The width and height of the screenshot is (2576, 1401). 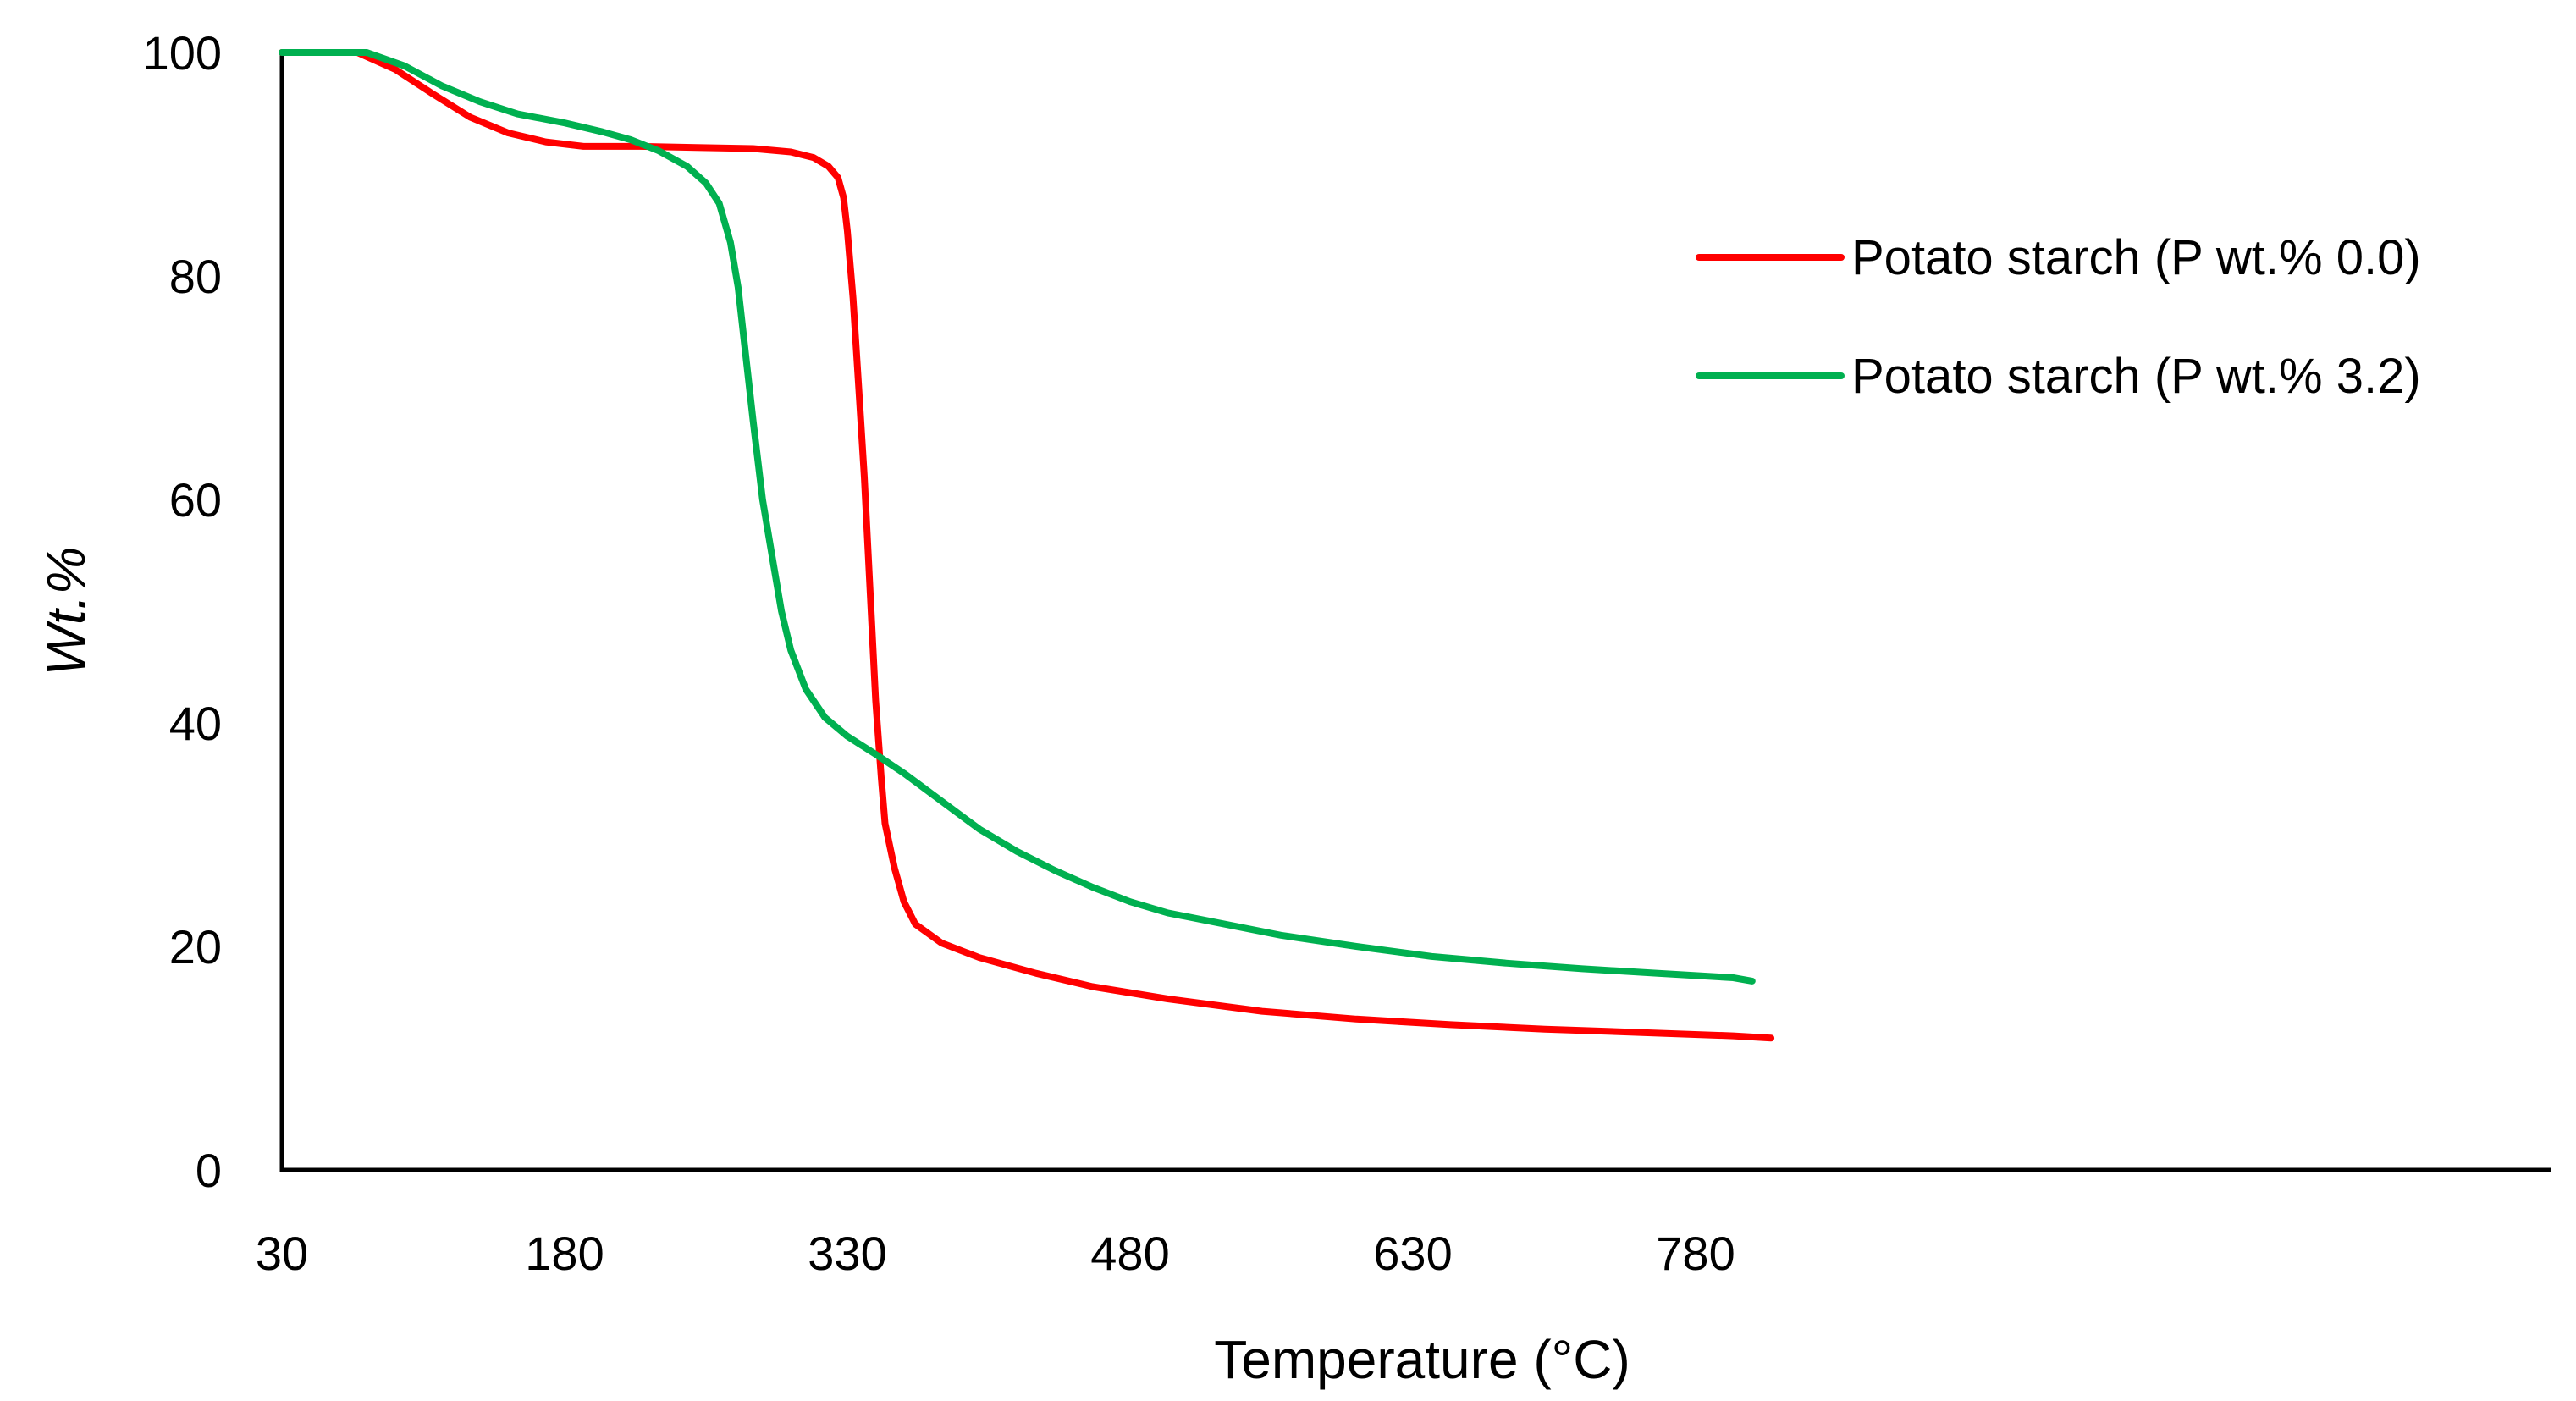 I want to click on x-tick-label-330: 330, so click(x=847, y=1253).